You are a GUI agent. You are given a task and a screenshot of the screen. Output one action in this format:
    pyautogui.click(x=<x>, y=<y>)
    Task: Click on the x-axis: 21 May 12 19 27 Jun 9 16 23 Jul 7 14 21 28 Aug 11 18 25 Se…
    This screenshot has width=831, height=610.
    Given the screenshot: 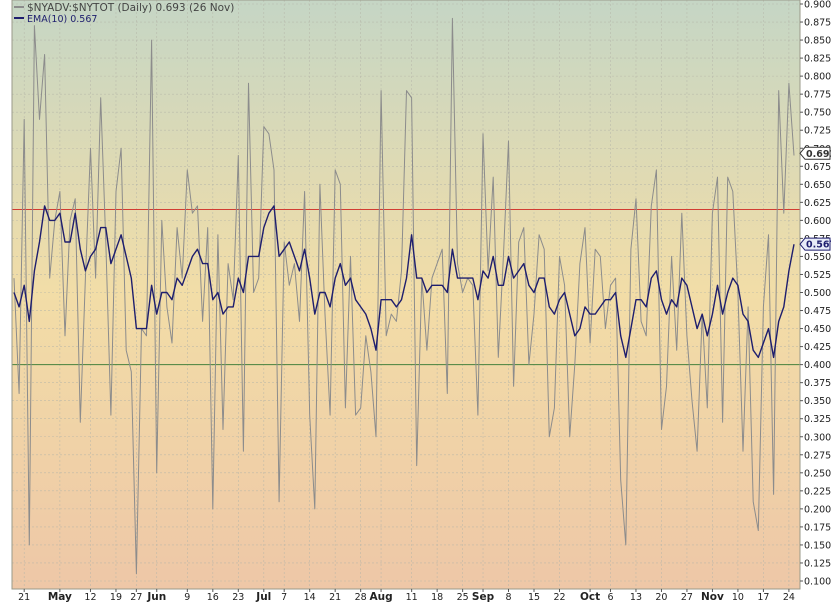 What is the action you would take?
    pyautogui.click(x=406, y=596)
    